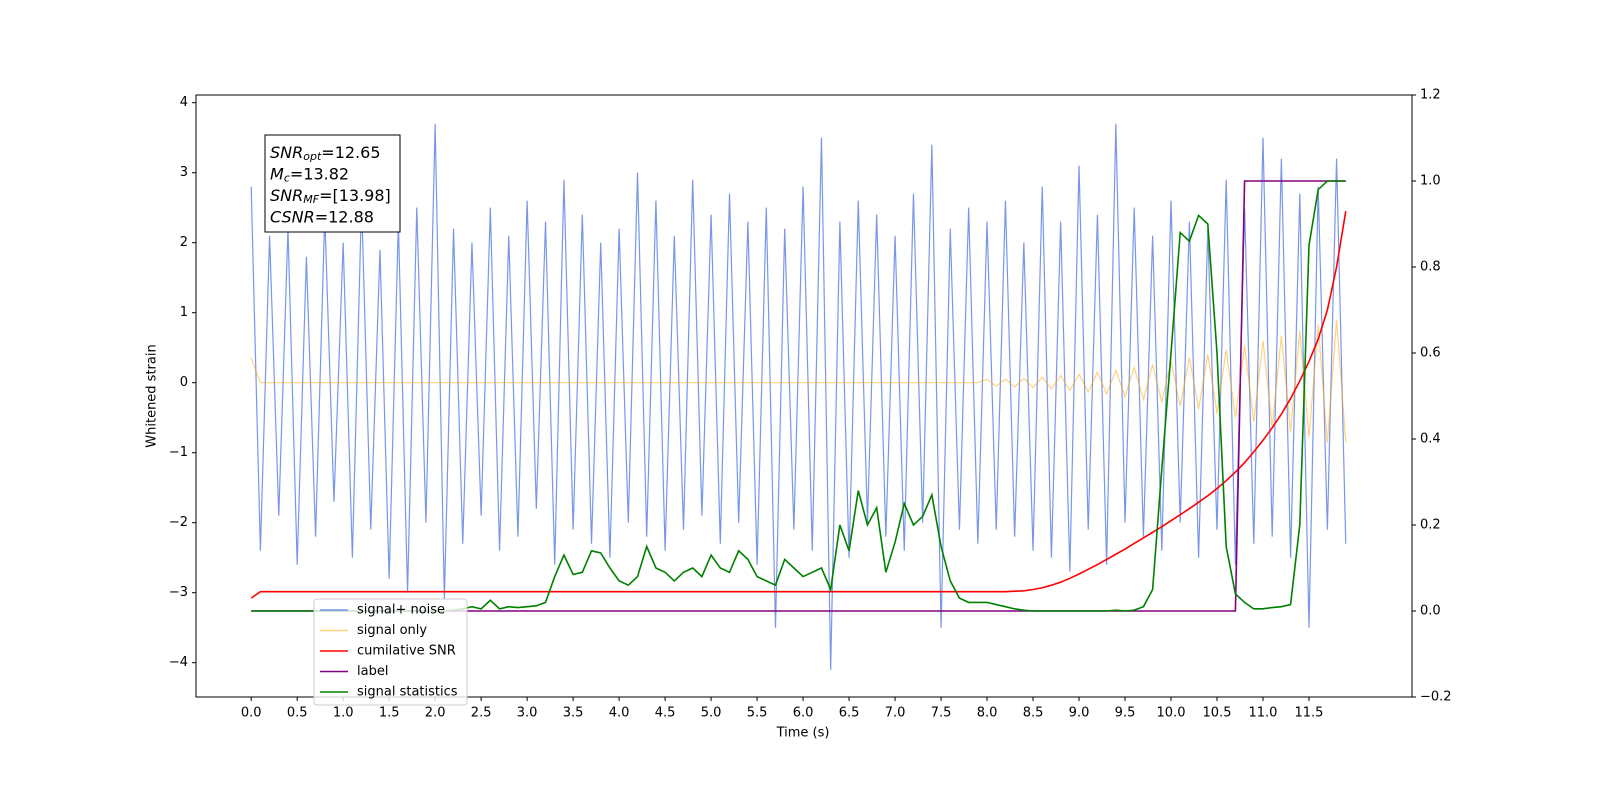 The image size is (1600, 800). Describe the element at coordinates (619, 713) in the screenshot. I see `x-tick-label: 4.0` at that location.